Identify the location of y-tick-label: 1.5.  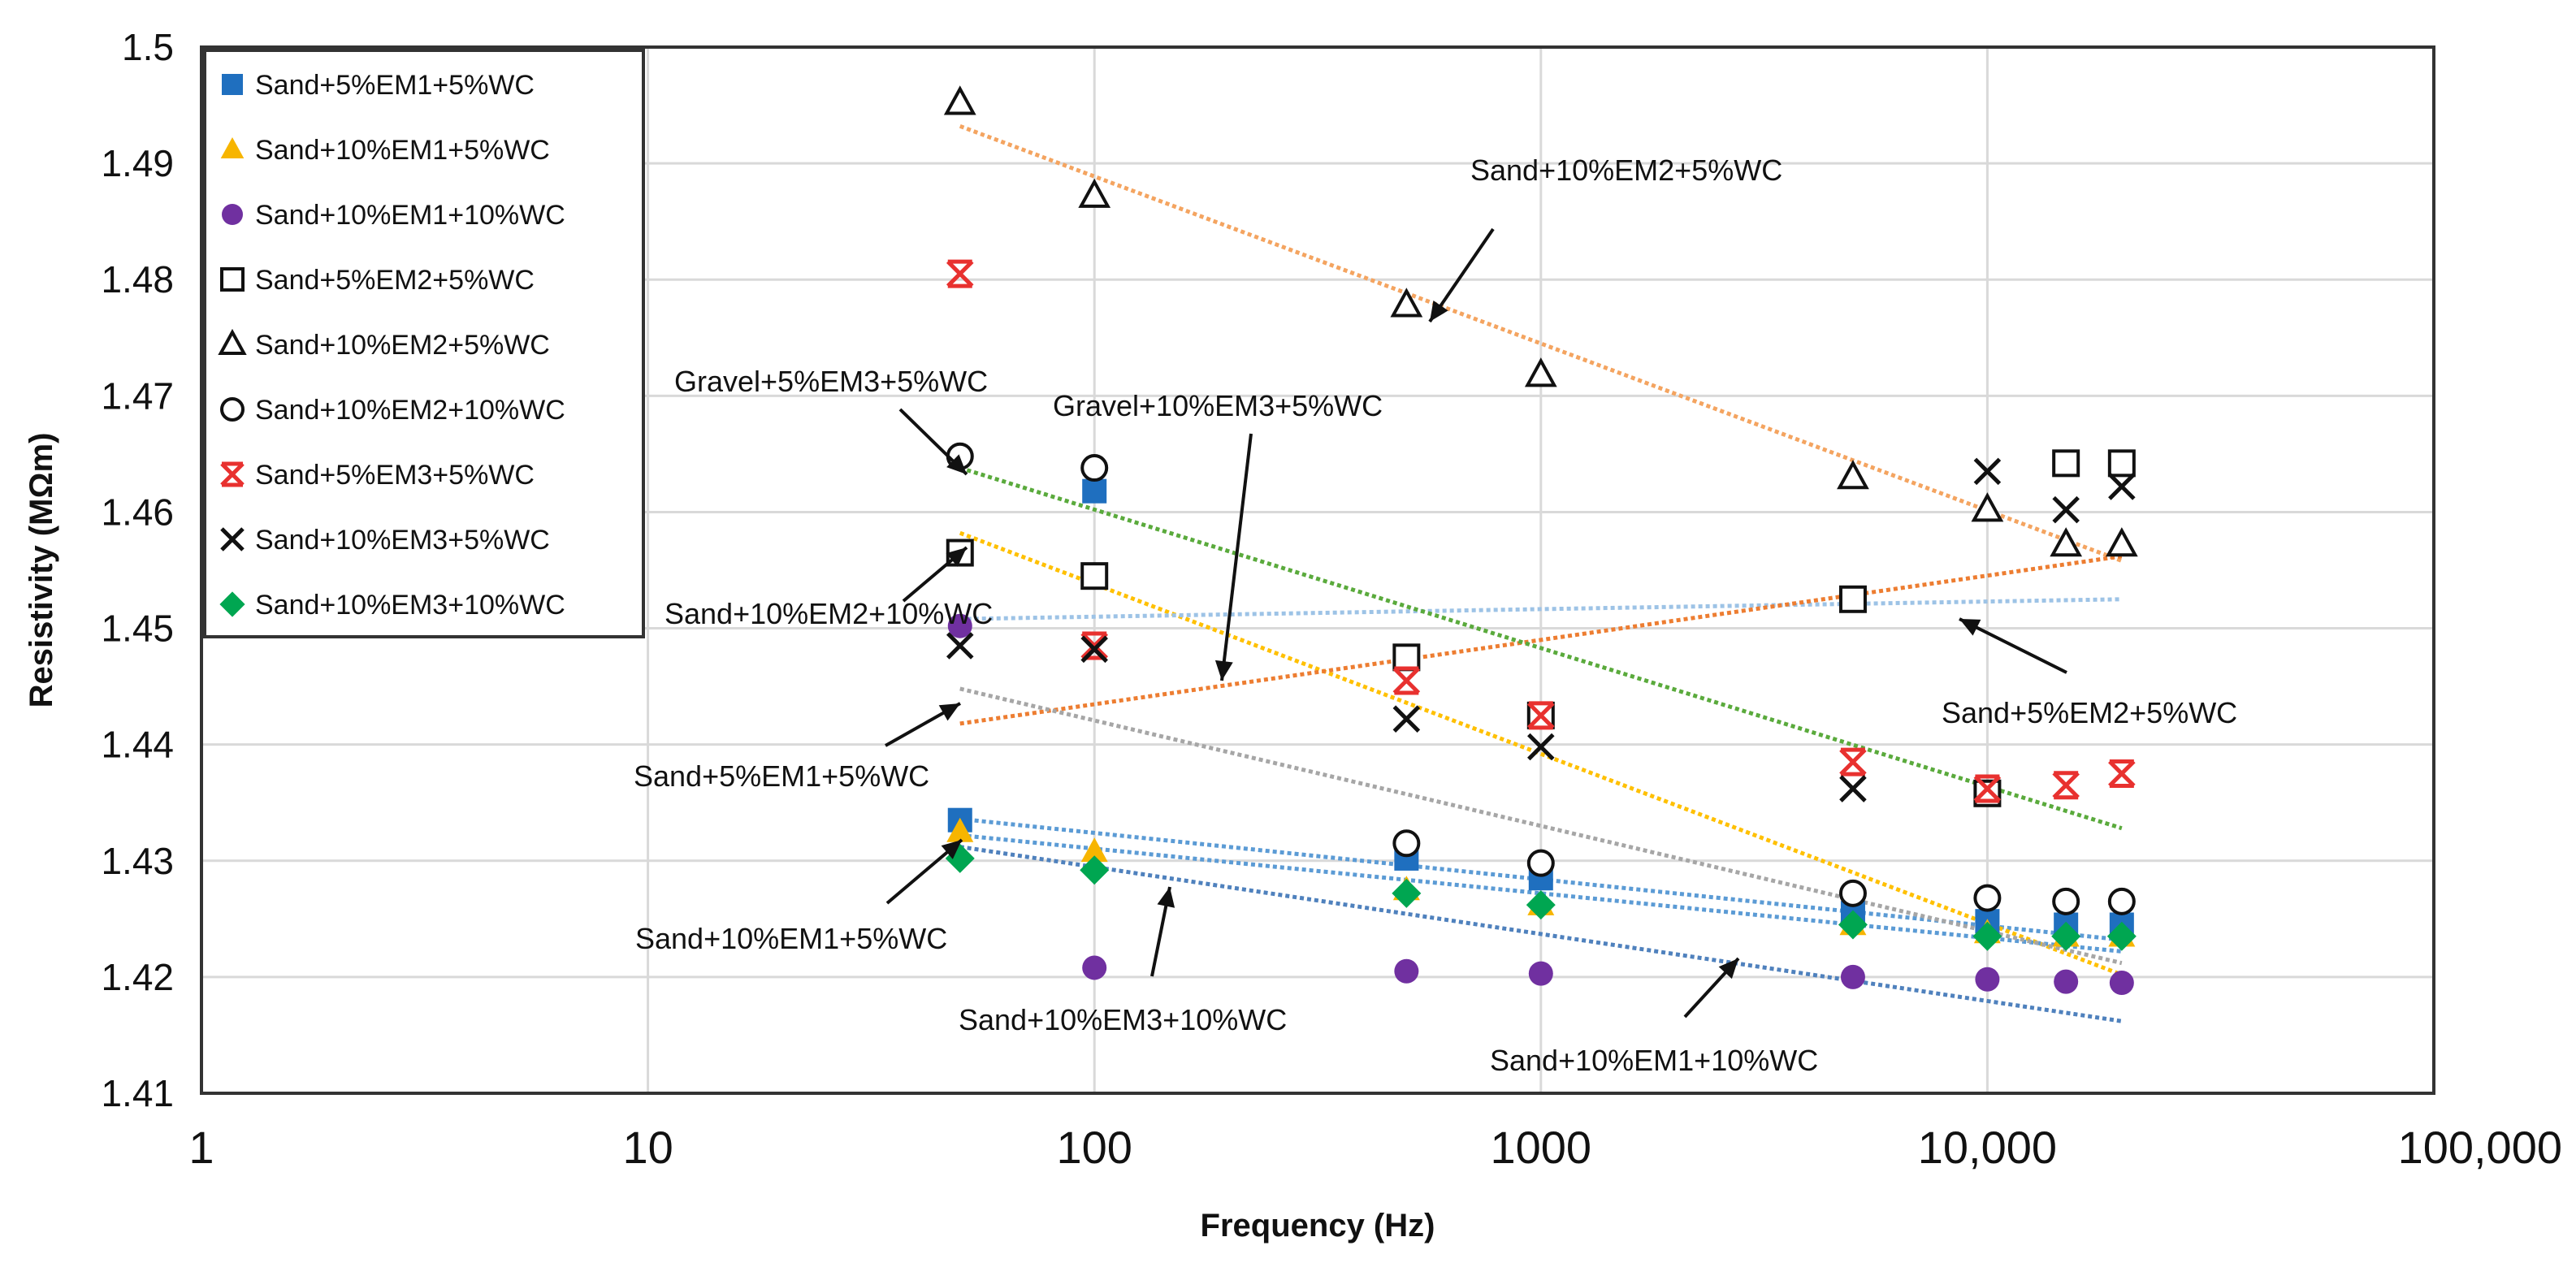
(148, 47).